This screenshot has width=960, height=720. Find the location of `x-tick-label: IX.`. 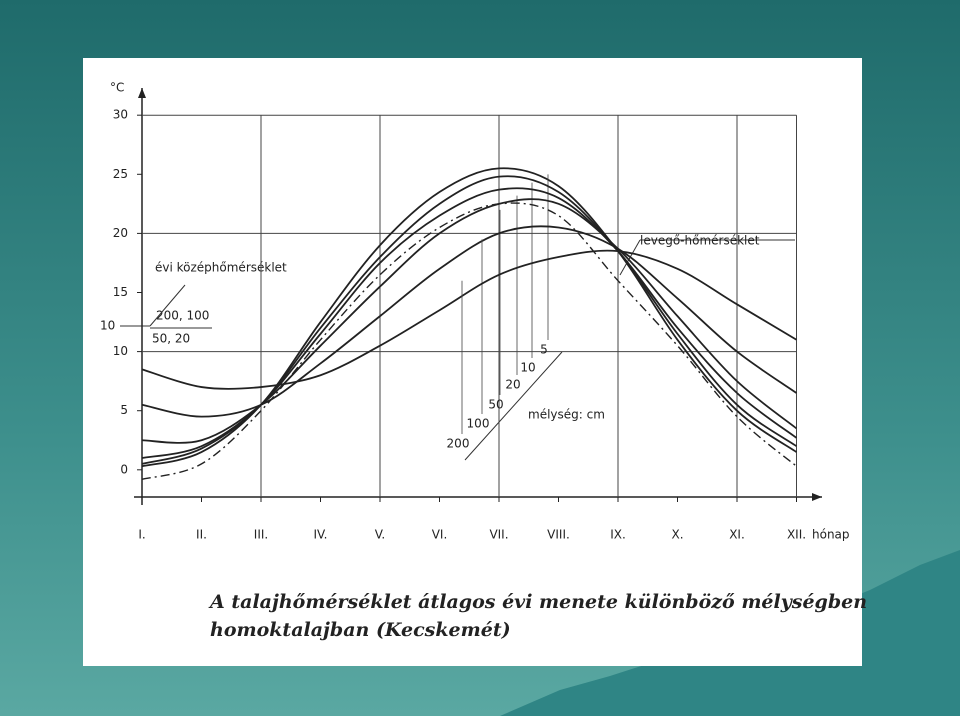

x-tick-label: IX. is located at coordinates (618, 535).